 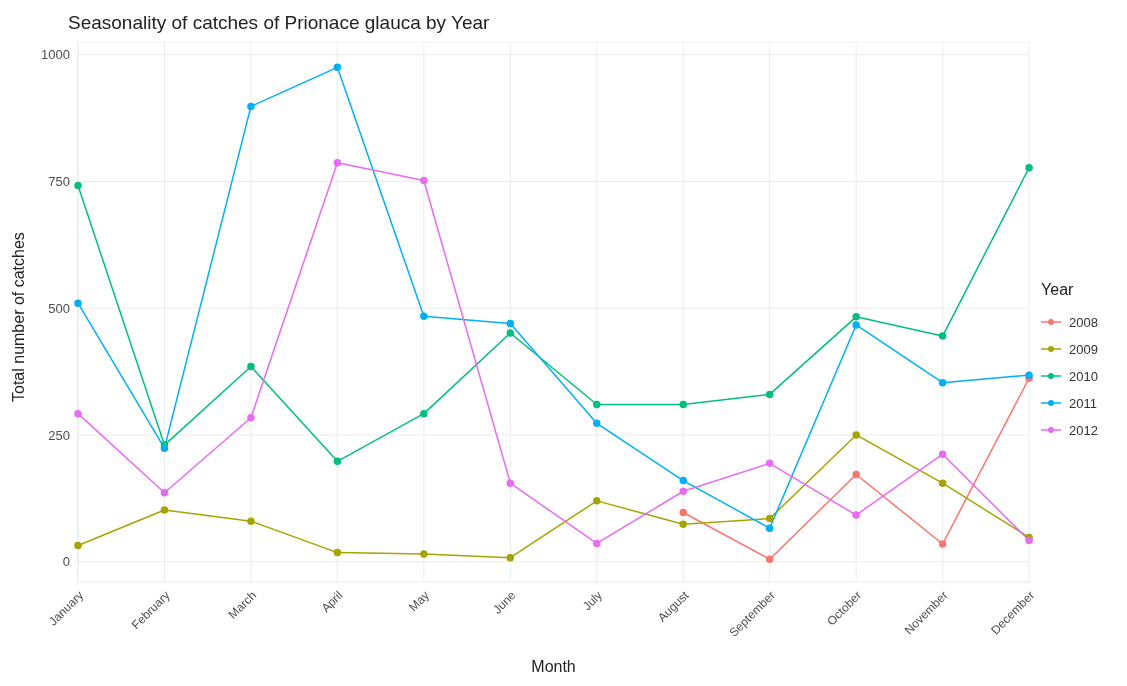 What do you see at coordinates (1083, 430) in the screenshot?
I see `legend-label: 2012` at bounding box center [1083, 430].